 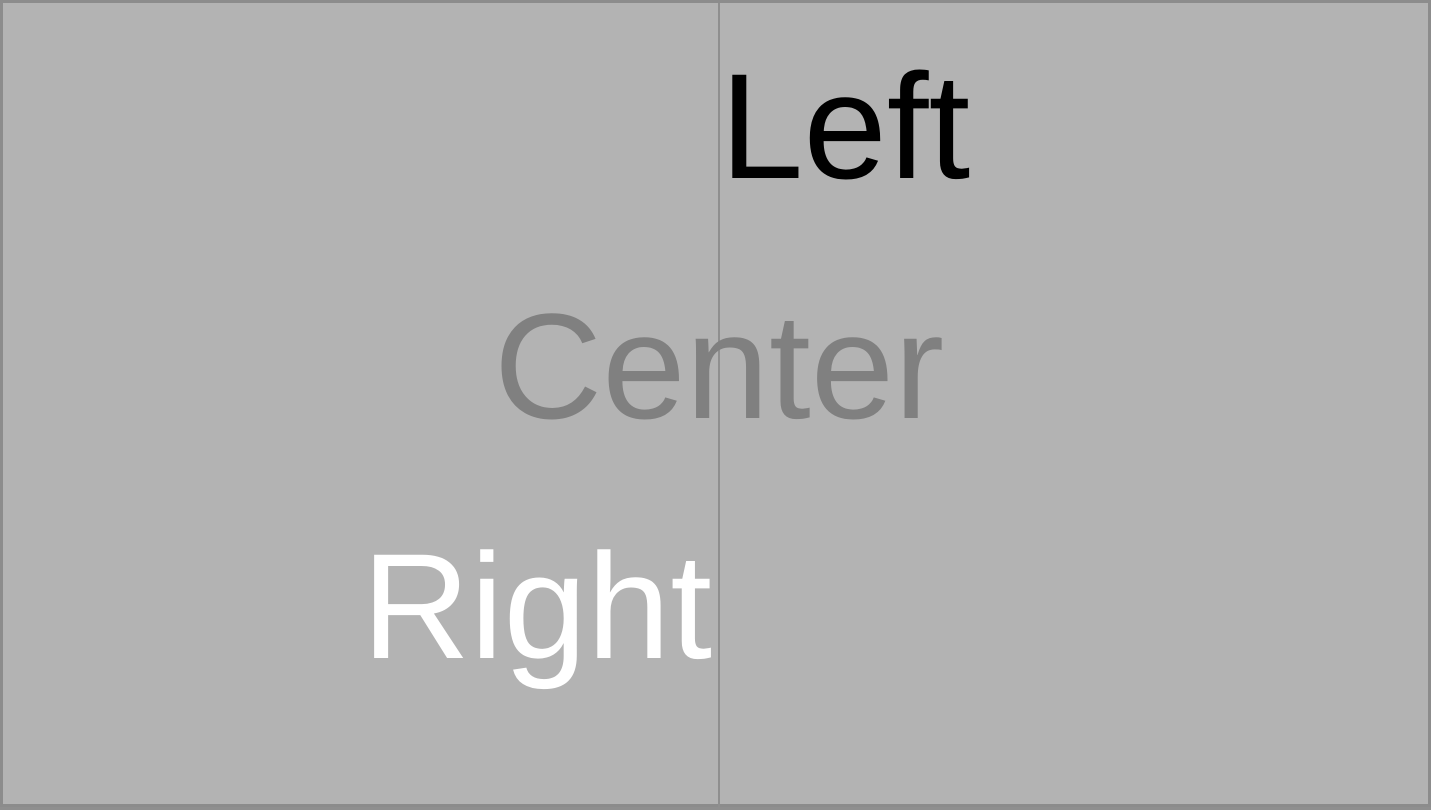 I want to click on center-guide-line, so click(x=719, y=406).